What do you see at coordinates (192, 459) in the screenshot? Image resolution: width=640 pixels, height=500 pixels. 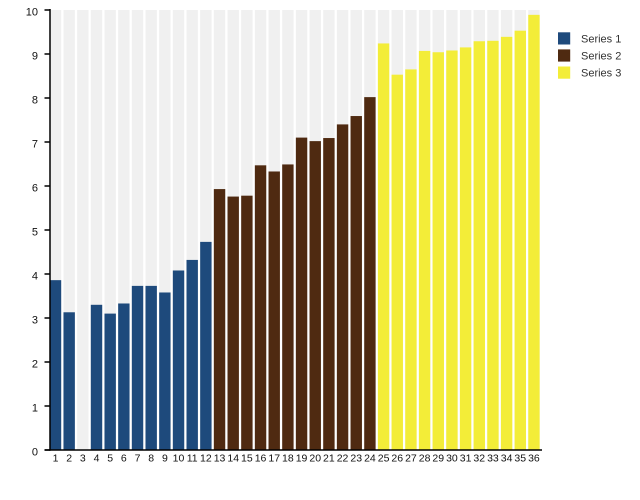 I see `svg-text: 11` at bounding box center [192, 459].